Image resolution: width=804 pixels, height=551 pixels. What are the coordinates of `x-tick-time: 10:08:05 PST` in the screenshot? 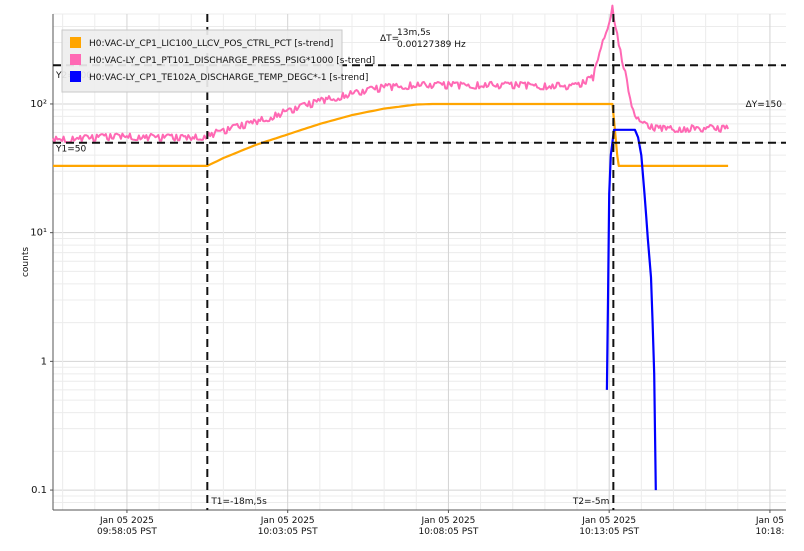 It's located at (448, 532).